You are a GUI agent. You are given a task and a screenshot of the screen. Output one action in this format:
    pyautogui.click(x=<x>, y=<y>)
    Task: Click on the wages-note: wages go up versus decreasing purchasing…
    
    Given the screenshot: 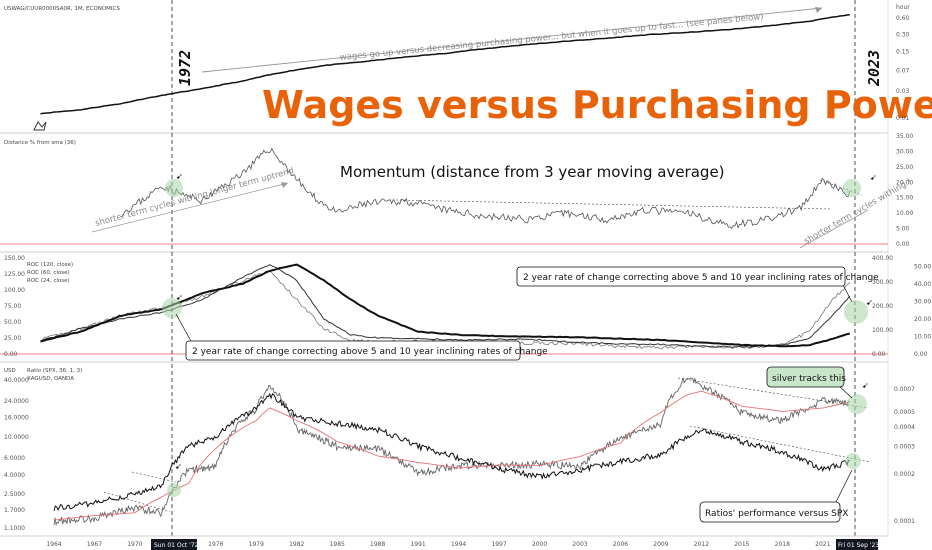 What is the action you would take?
    pyautogui.click(x=551, y=37)
    